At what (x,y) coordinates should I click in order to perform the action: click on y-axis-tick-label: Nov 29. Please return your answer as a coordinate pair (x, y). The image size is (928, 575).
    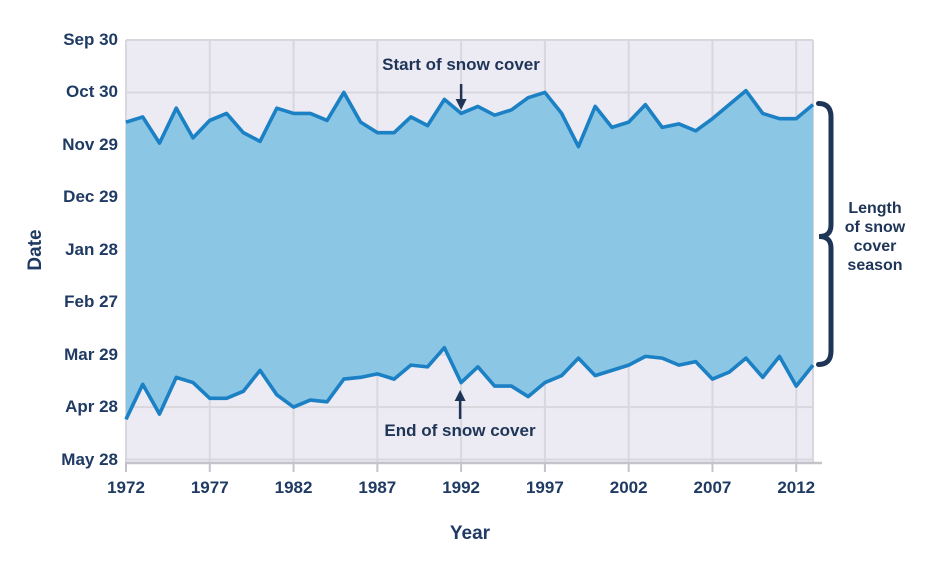
    Looking at the image, I should click on (90, 144).